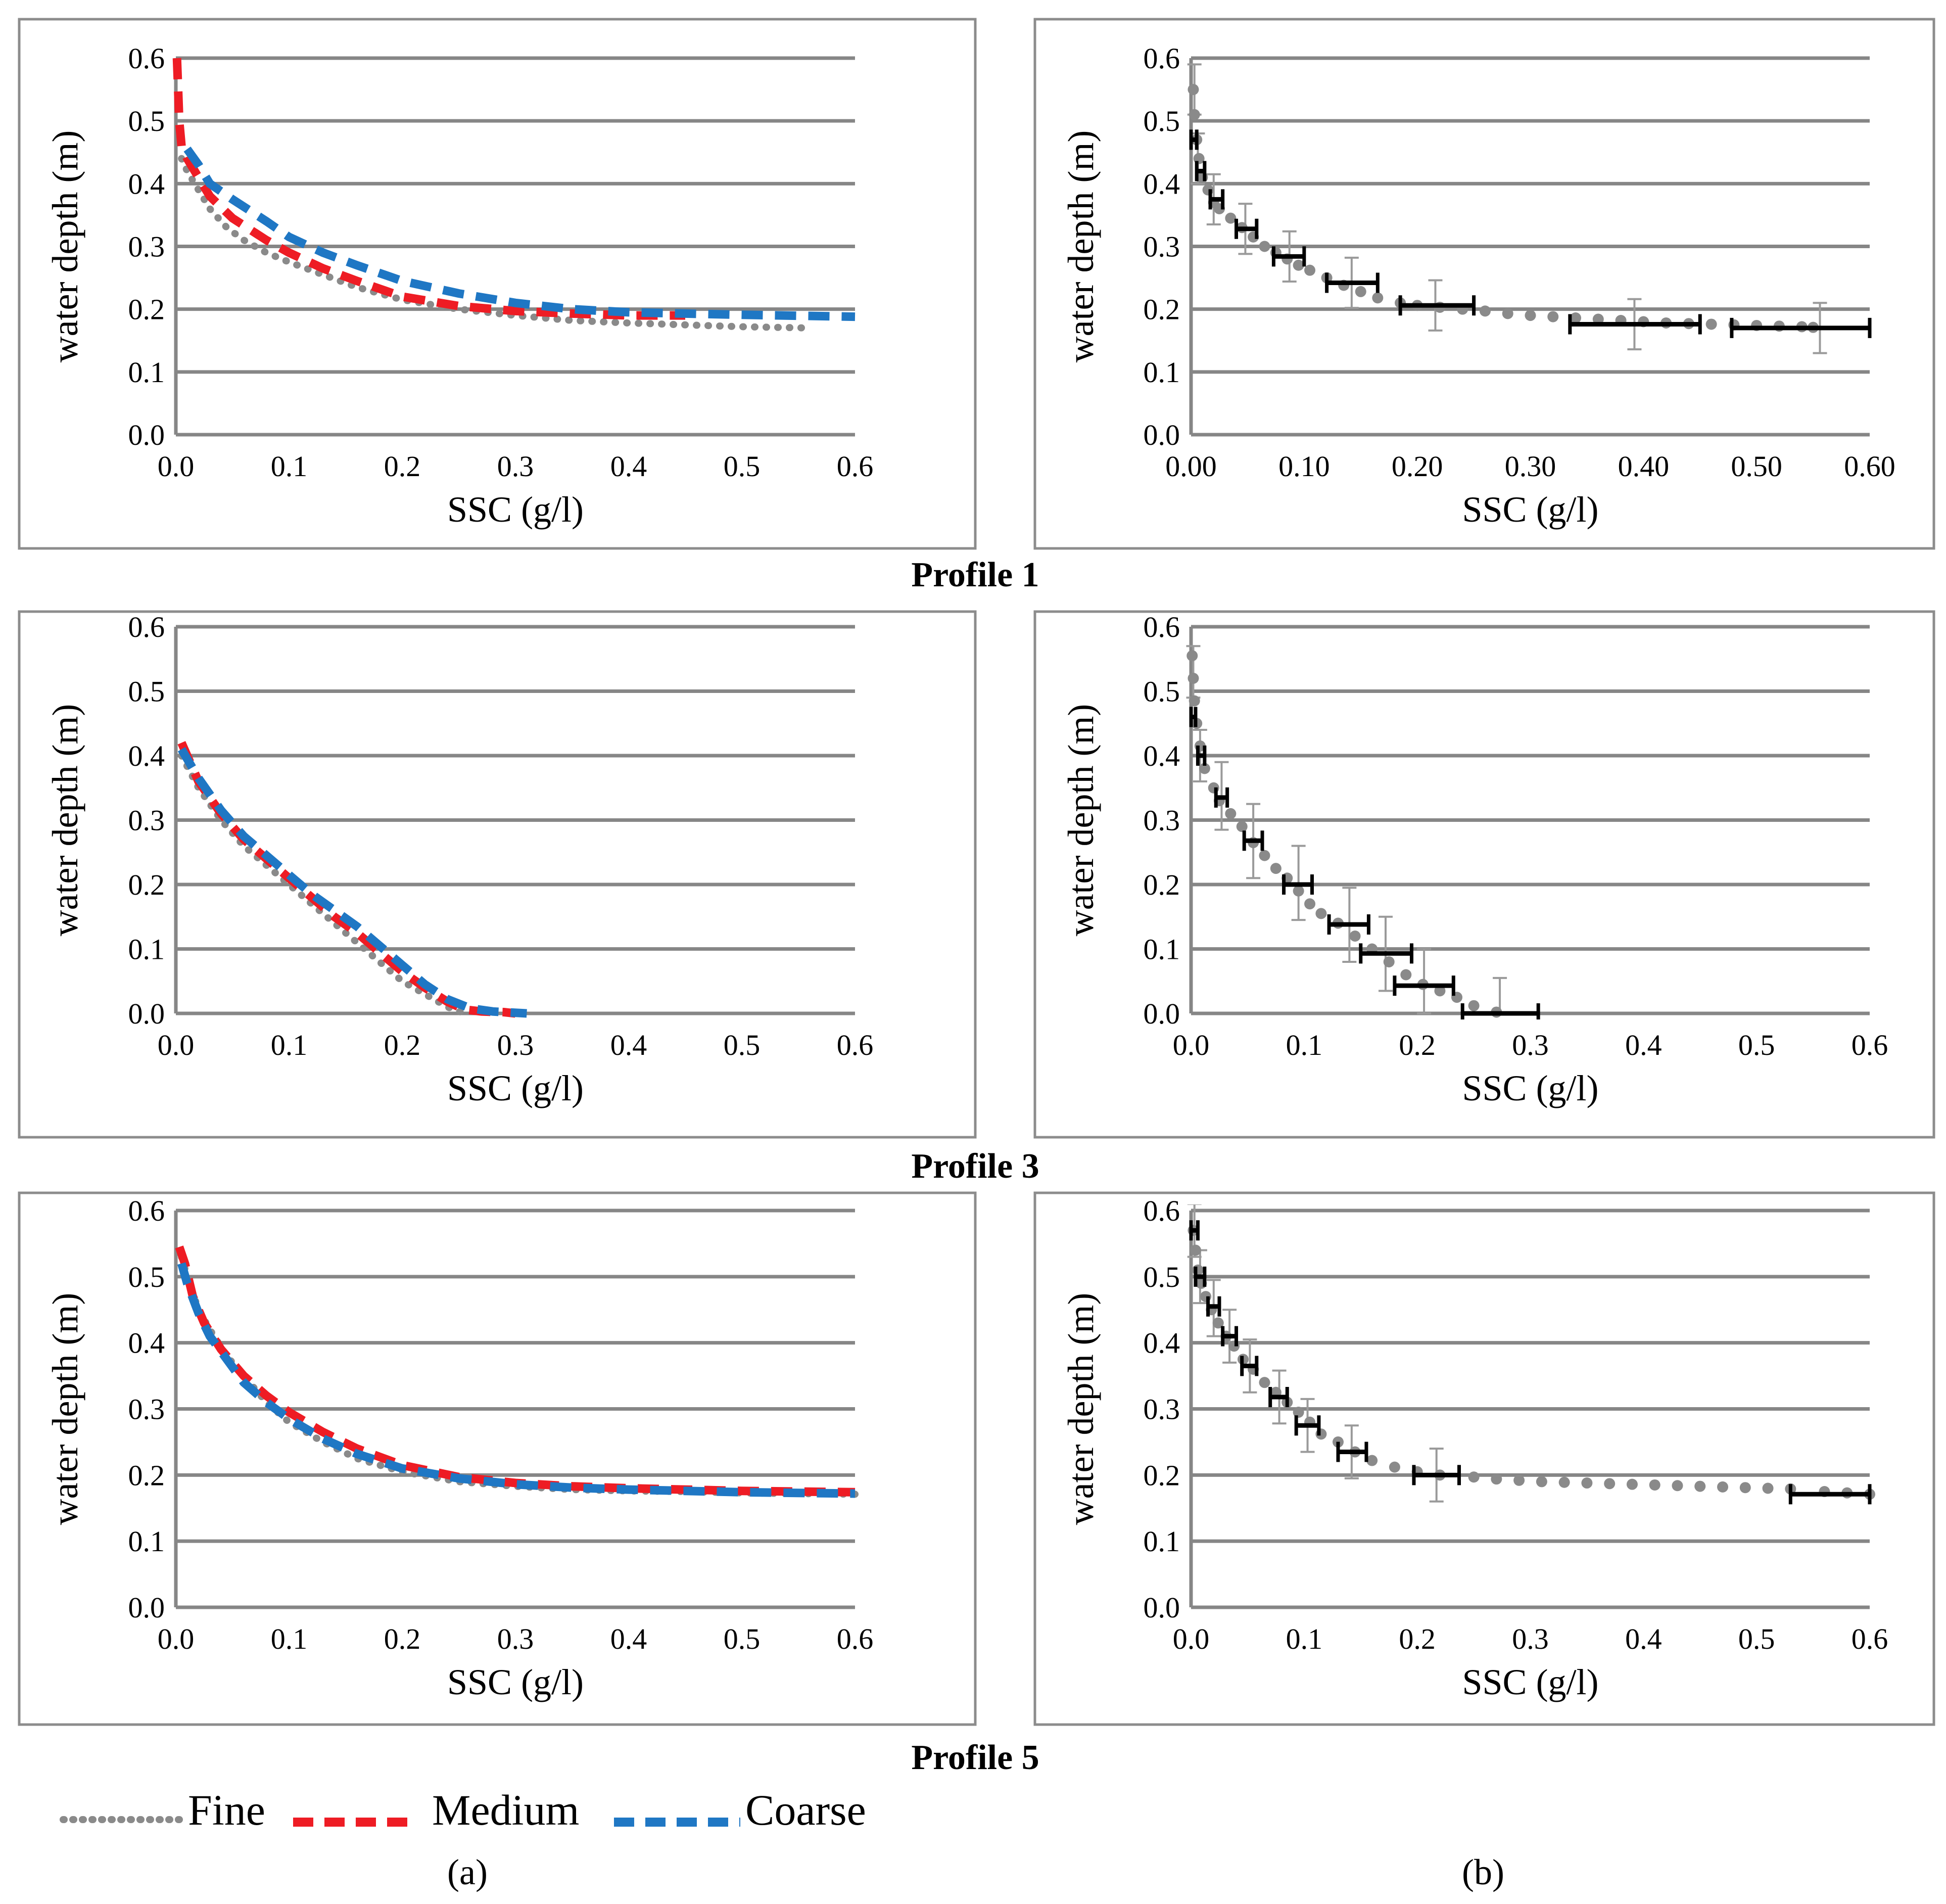 The width and height of the screenshot is (1946, 1904). I want to click on profile-3-title: Profile 3, so click(975, 1166).